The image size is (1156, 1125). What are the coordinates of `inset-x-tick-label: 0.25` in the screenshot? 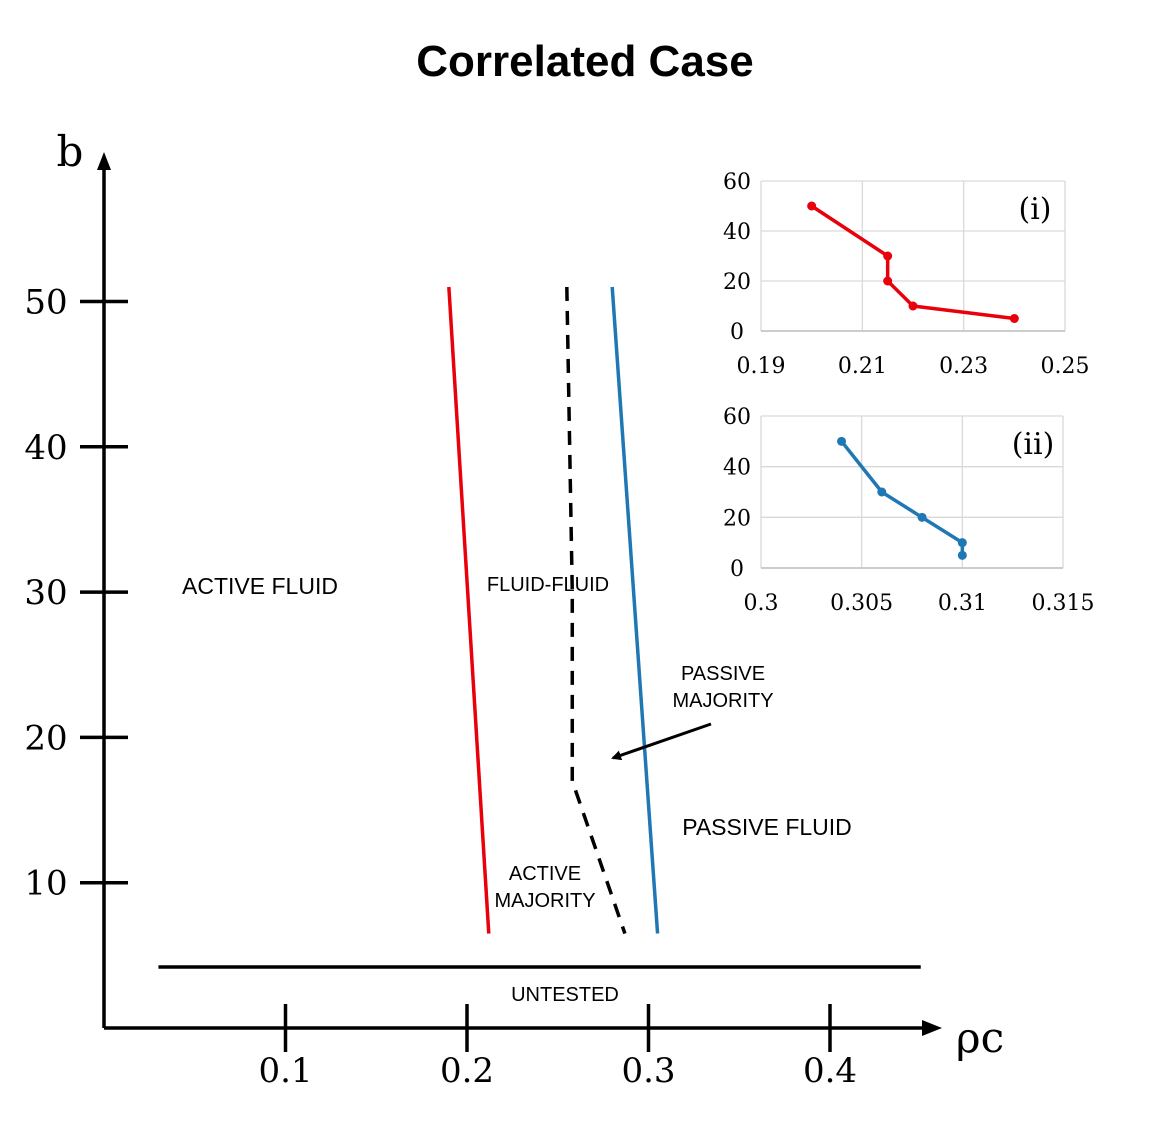 It's located at (1065, 366).